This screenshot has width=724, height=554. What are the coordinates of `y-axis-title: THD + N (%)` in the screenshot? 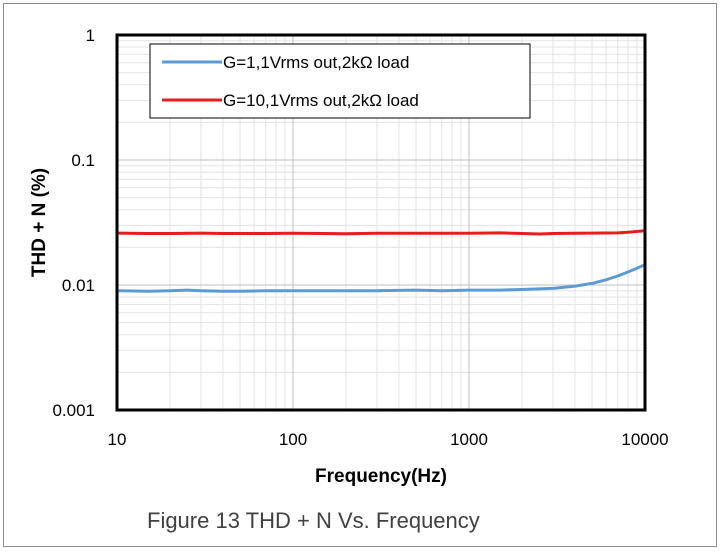 It's located at (39, 222).